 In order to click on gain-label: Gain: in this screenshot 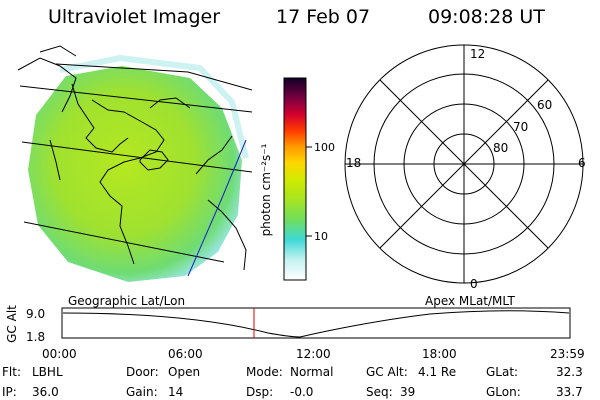, I will do `click(142, 392)`.